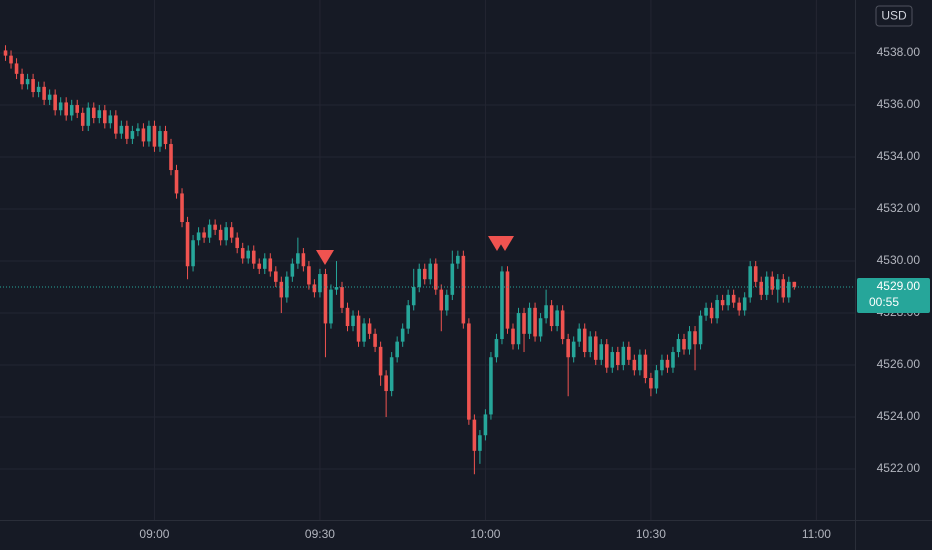 The image size is (932, 550). What do you see at coordinates (485, 534) in the screenshot?
I see `x-tick-label: 10:00` at bounding box center [485, 534].